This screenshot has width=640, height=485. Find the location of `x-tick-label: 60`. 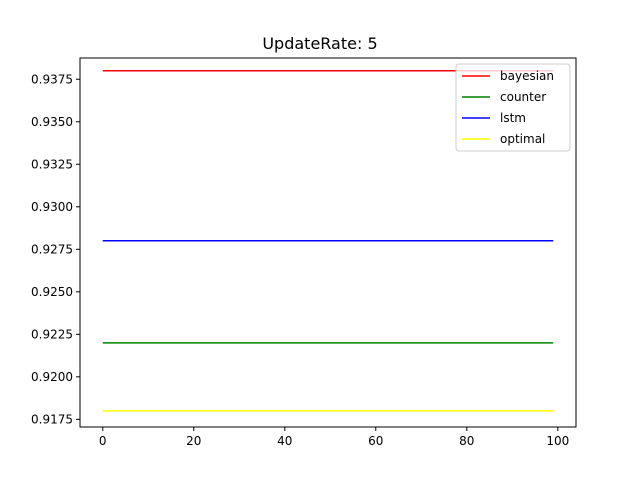

x-tick-label: 60 is located at coordinates (375, 441).